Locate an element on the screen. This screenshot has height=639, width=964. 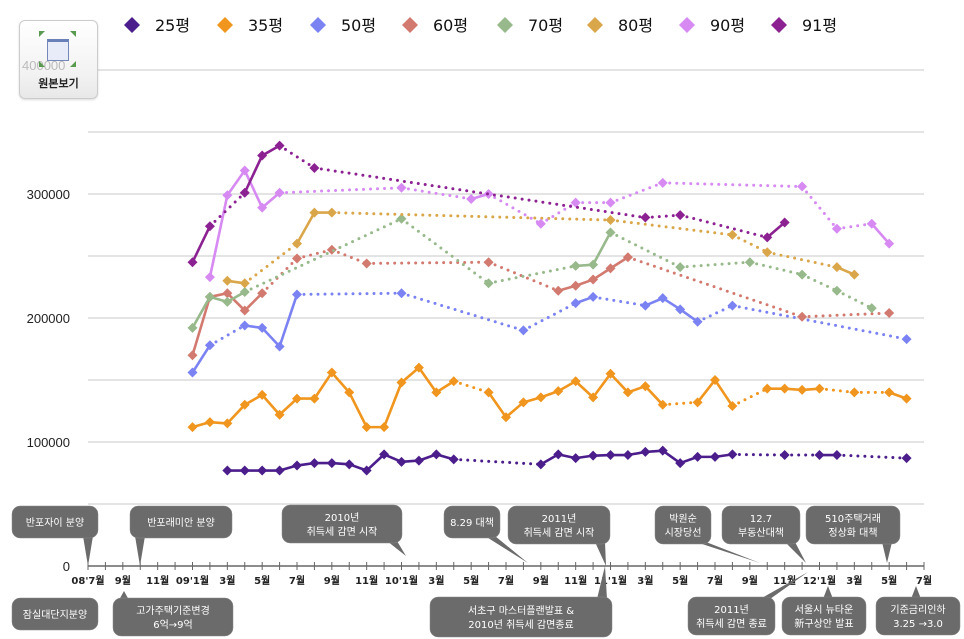
event-callout: 반포래미안 분양 is located at coordinates (181, 535).